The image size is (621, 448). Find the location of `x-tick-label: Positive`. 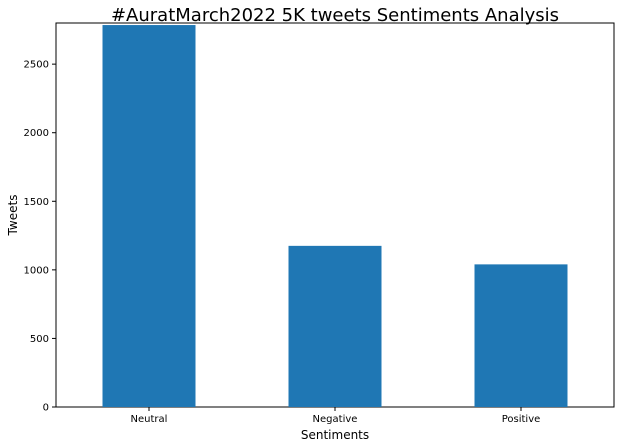

x-tick-label: Positive is located at coordinates (521, 419).